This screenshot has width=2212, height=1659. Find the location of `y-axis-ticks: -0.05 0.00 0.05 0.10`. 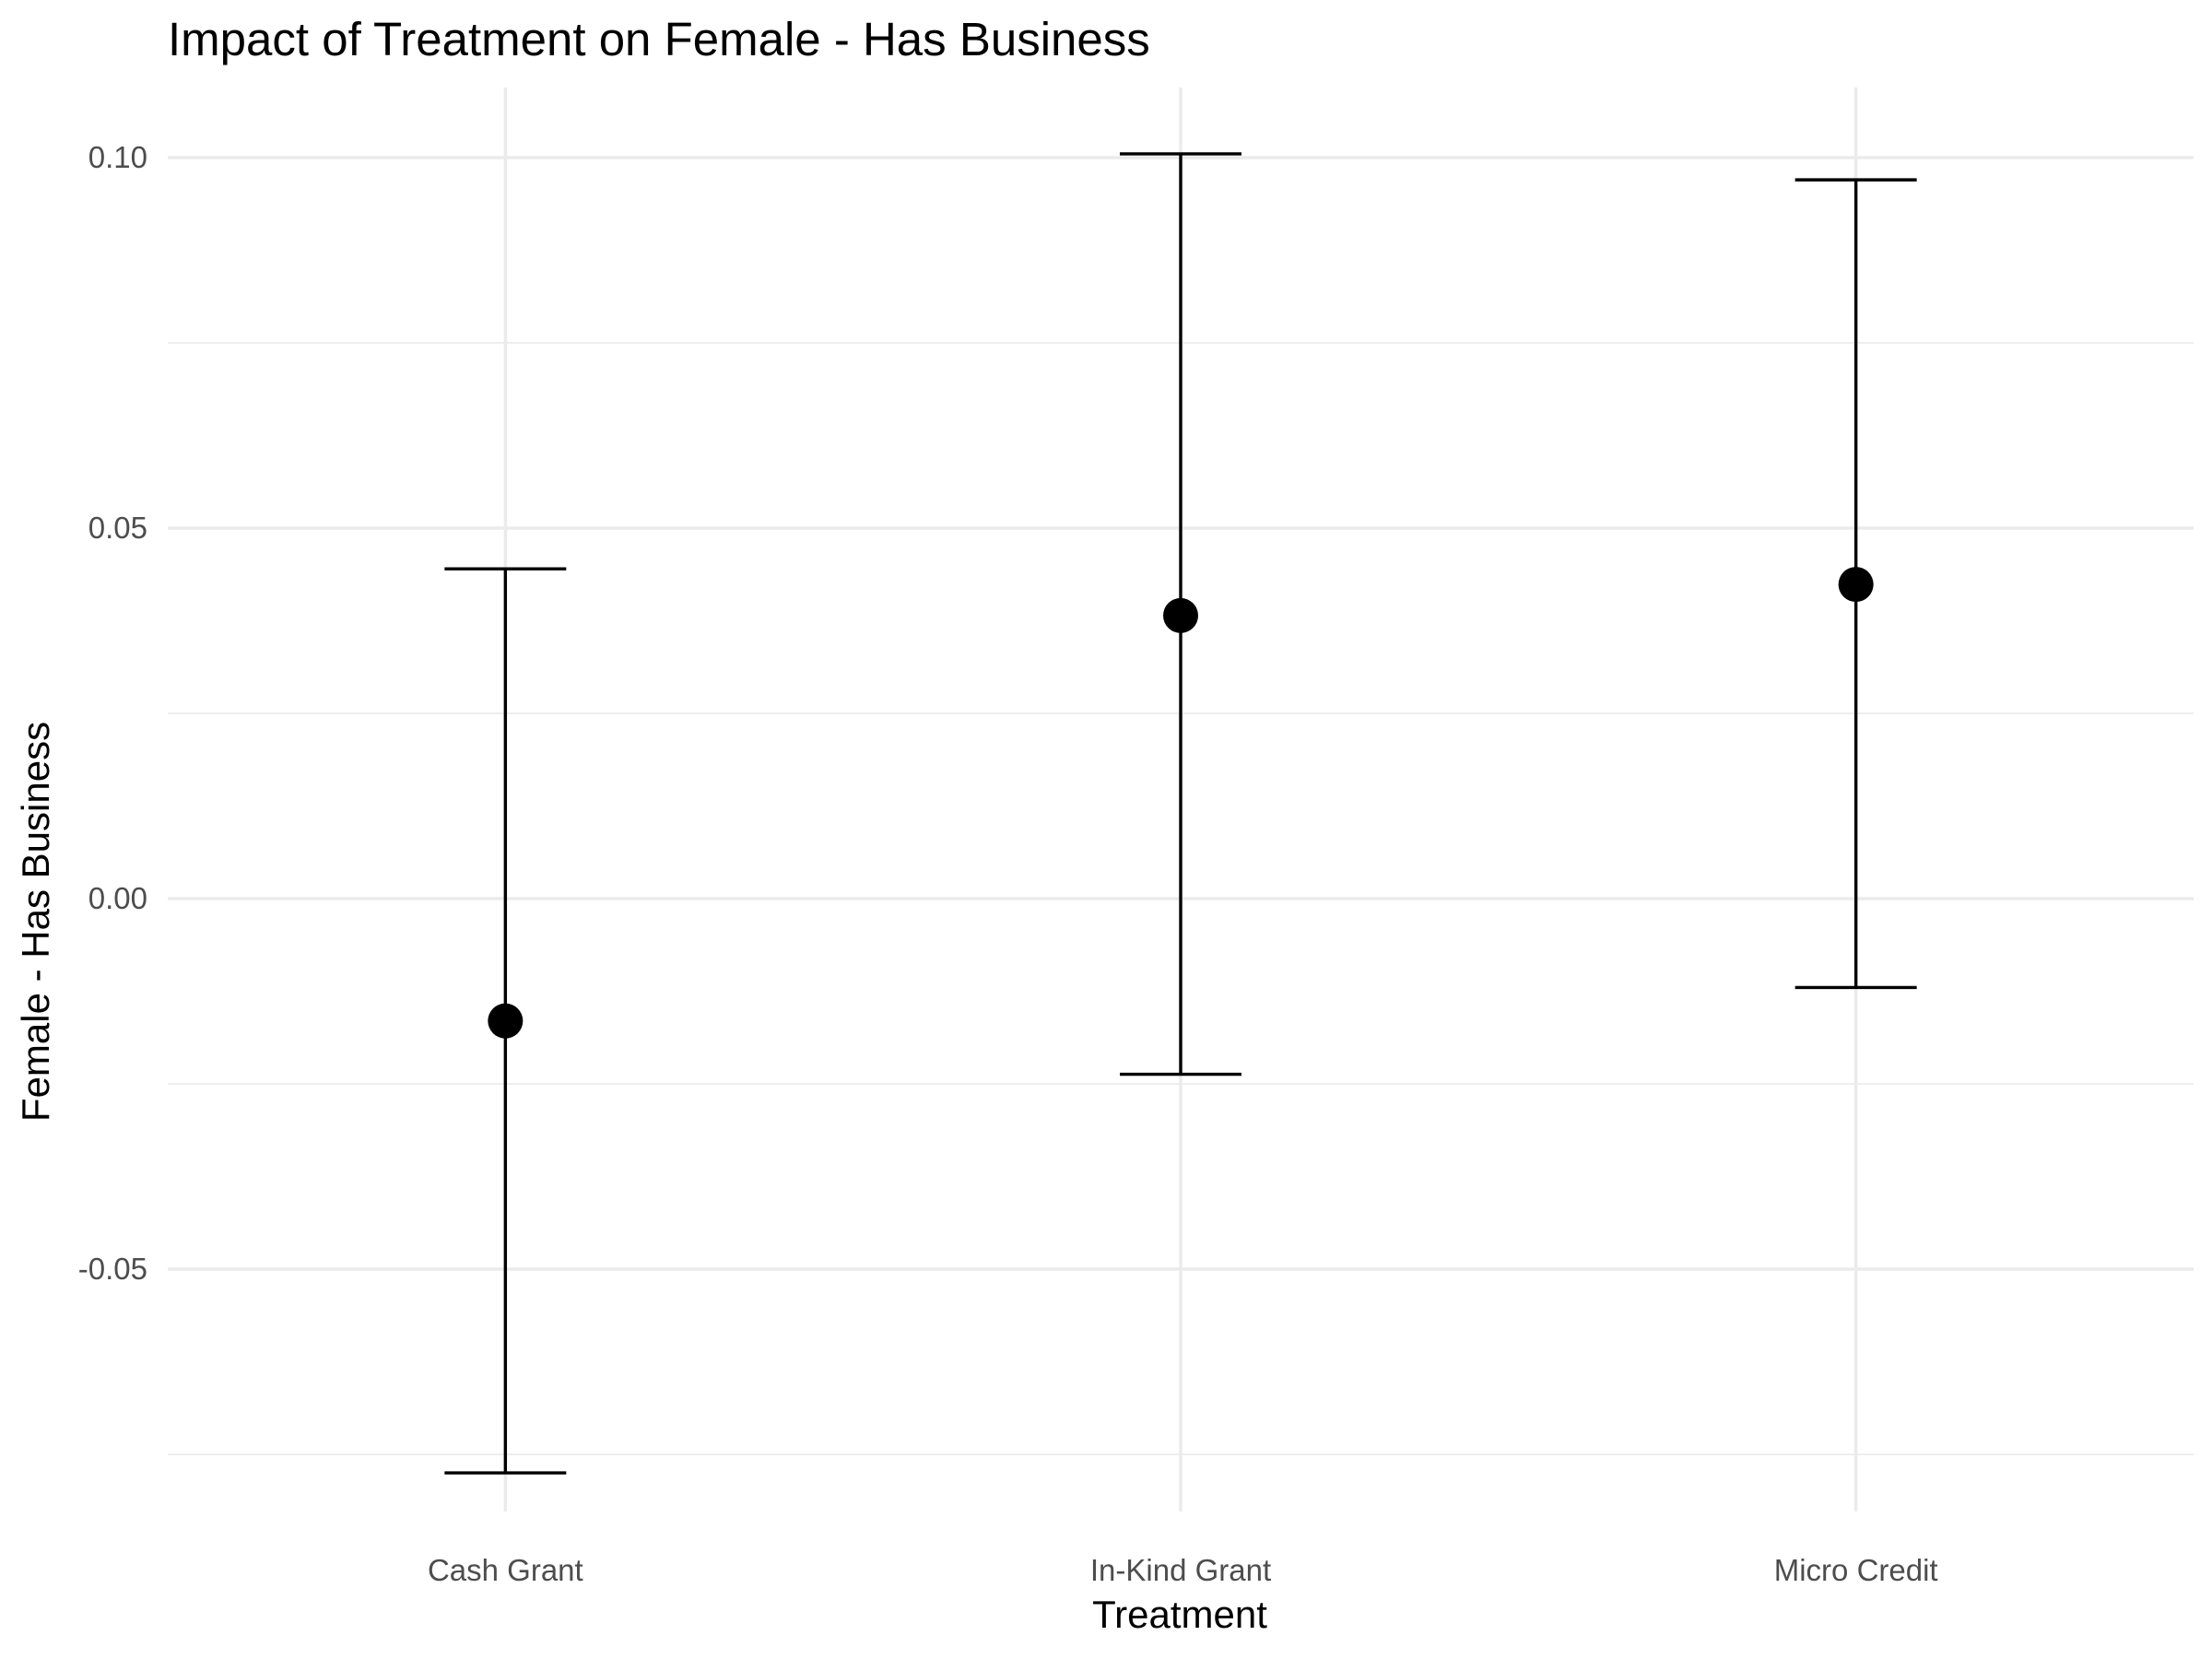

y-axis-ticks: -0.05 0.00 0.05 0.10 is located at coordinates (112, 713).